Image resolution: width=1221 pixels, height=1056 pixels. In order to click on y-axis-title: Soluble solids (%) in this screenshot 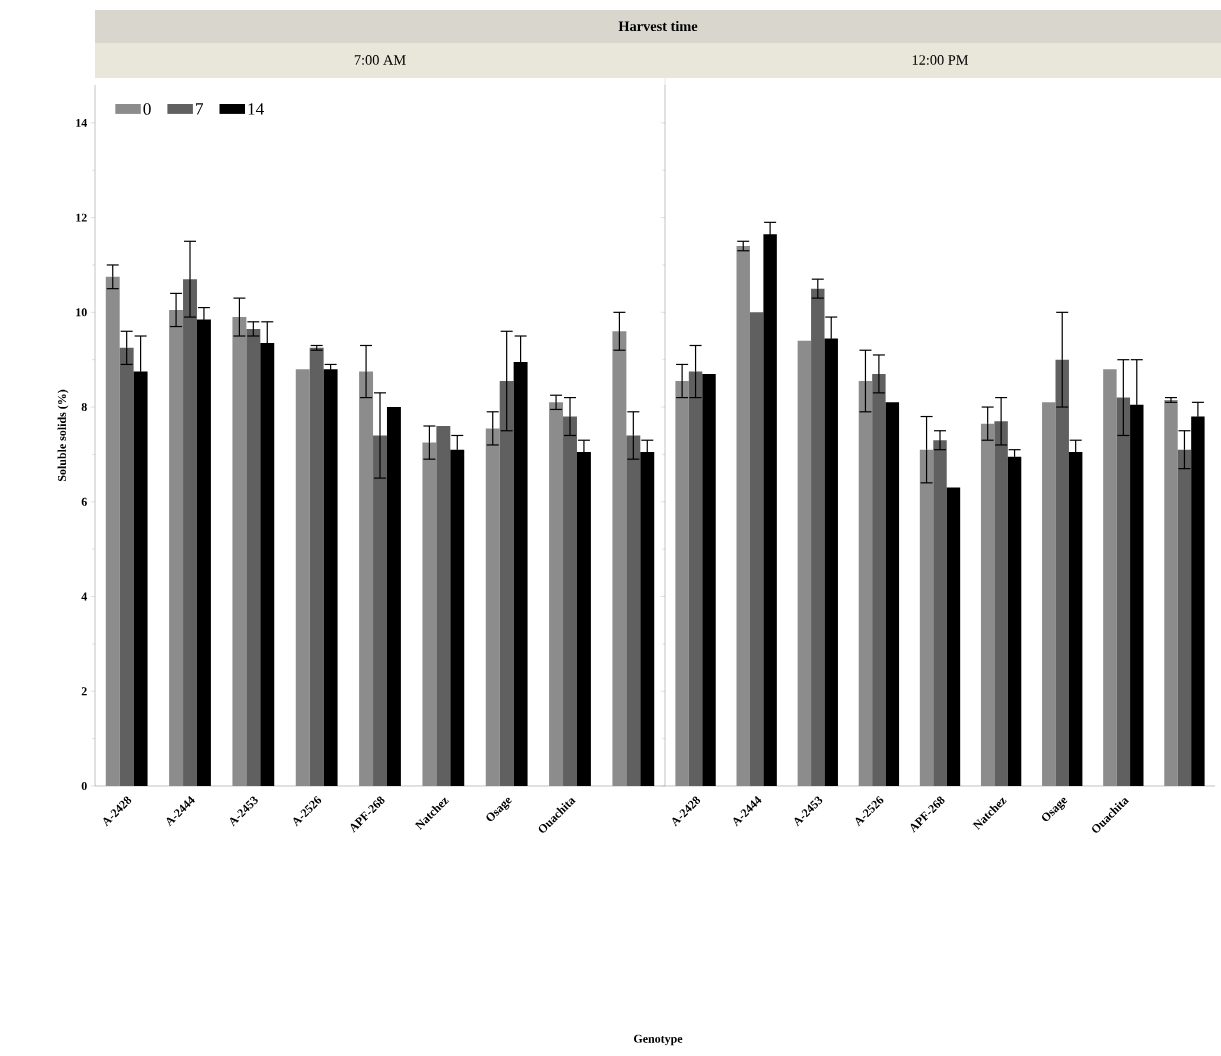, I will do `click(63, 435)`.